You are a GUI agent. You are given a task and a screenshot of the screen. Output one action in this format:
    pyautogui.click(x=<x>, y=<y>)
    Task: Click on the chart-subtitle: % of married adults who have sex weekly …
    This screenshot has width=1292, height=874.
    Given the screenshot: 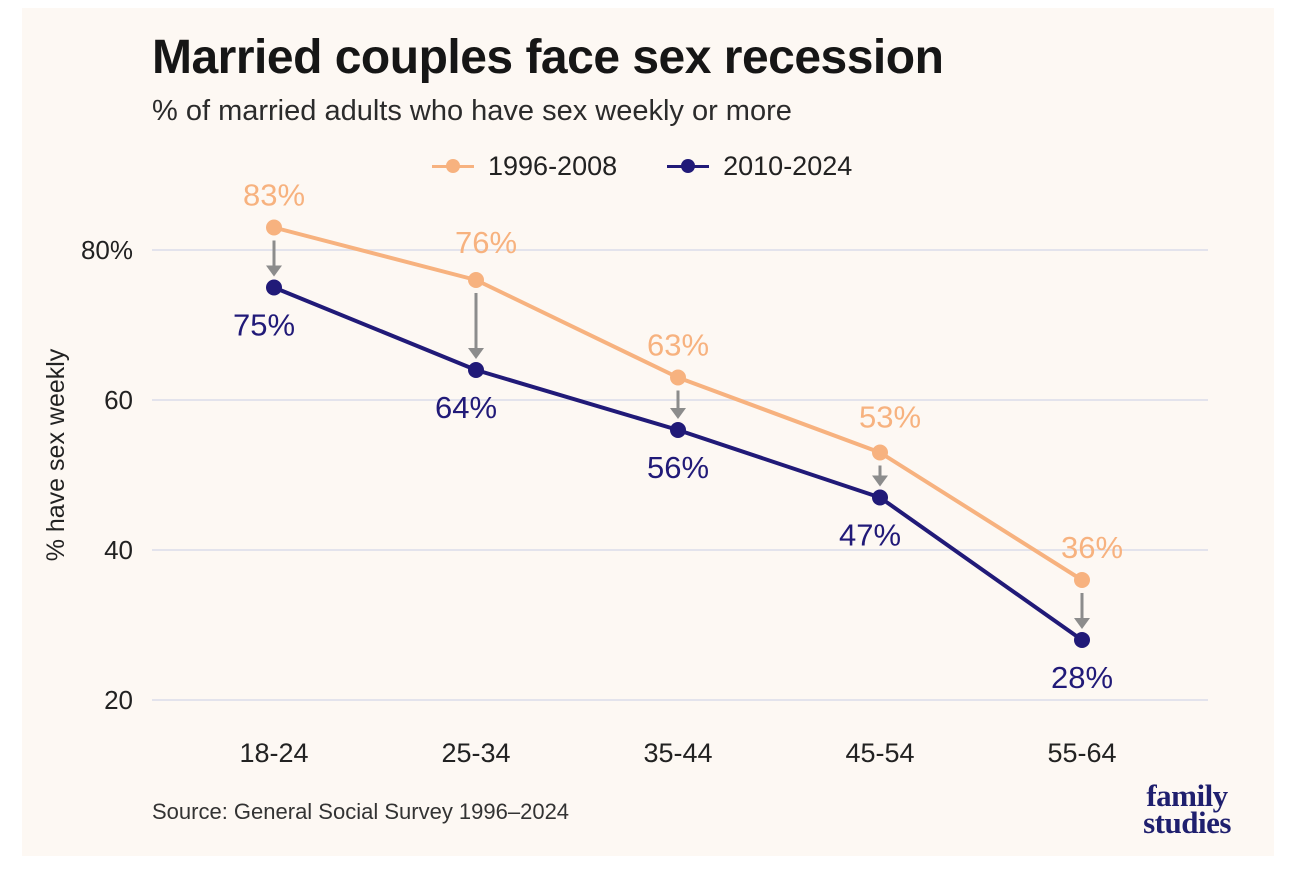 What is the action you would take?
    pyautogui.click(x=472, y=111)
    